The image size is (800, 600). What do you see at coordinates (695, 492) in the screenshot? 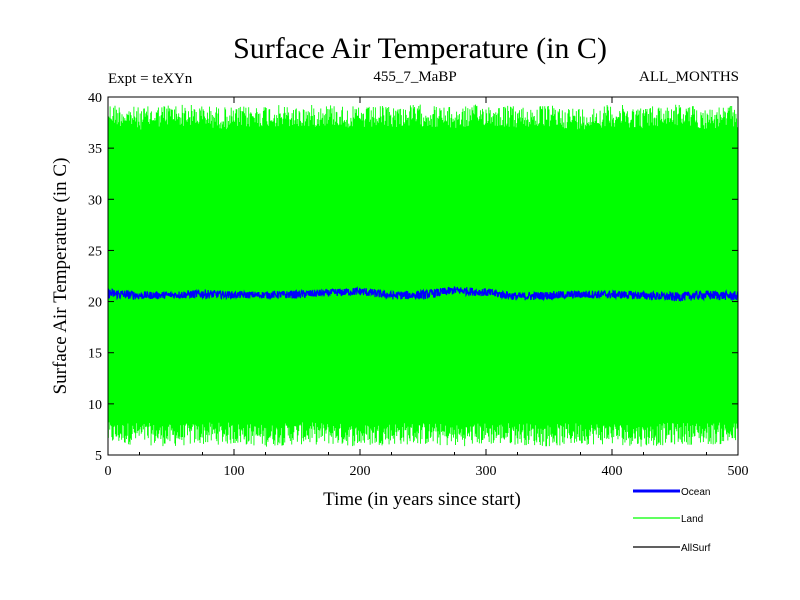
I see `legend-label-ocean: Ocean` at bounding box center [695, 492].